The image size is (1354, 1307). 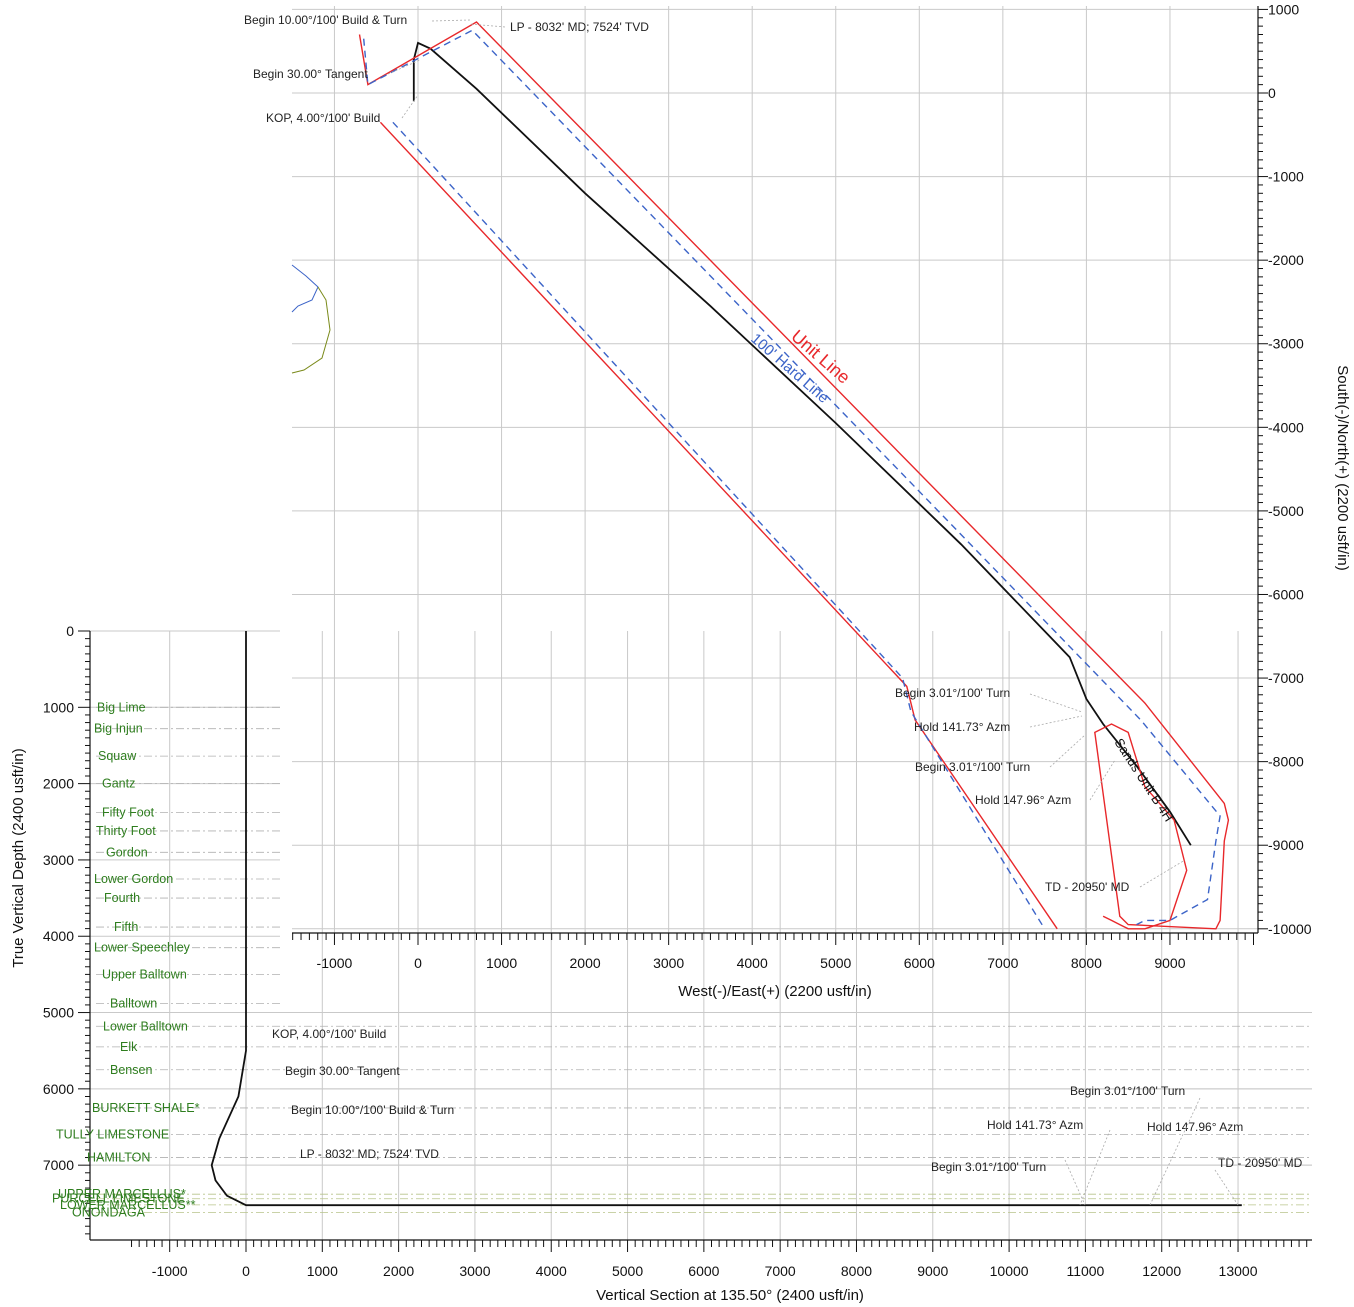 I want to click on formation-label: Fifty Foot, so click(x=128, y=813).